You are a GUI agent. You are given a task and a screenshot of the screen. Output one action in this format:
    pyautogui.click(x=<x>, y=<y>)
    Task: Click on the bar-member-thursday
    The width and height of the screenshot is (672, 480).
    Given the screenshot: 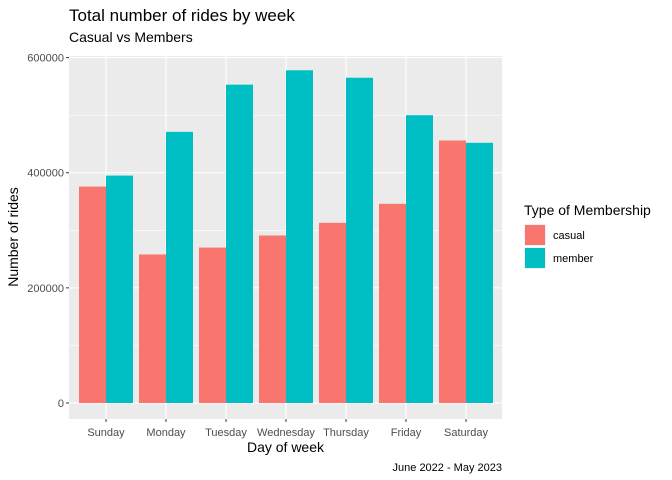 What is the action you would take?
    pyautogui.click(x=359, y=240)
    